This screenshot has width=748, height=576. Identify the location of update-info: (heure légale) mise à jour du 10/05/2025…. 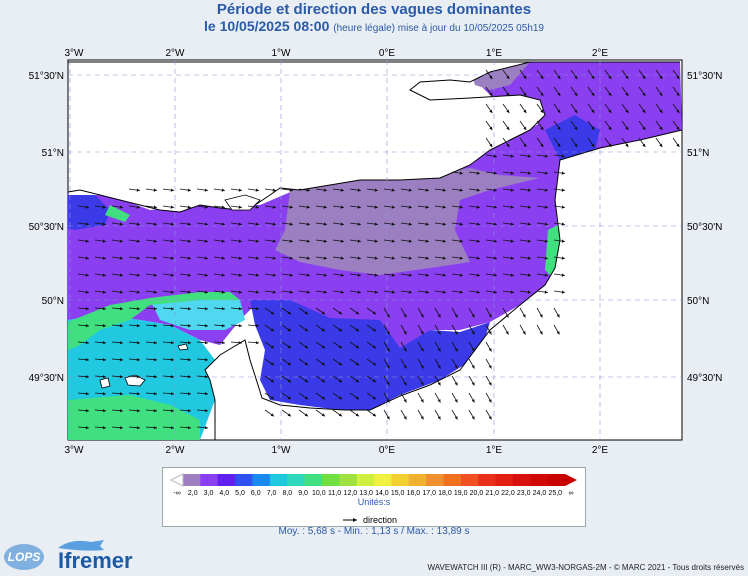
(438, 28).